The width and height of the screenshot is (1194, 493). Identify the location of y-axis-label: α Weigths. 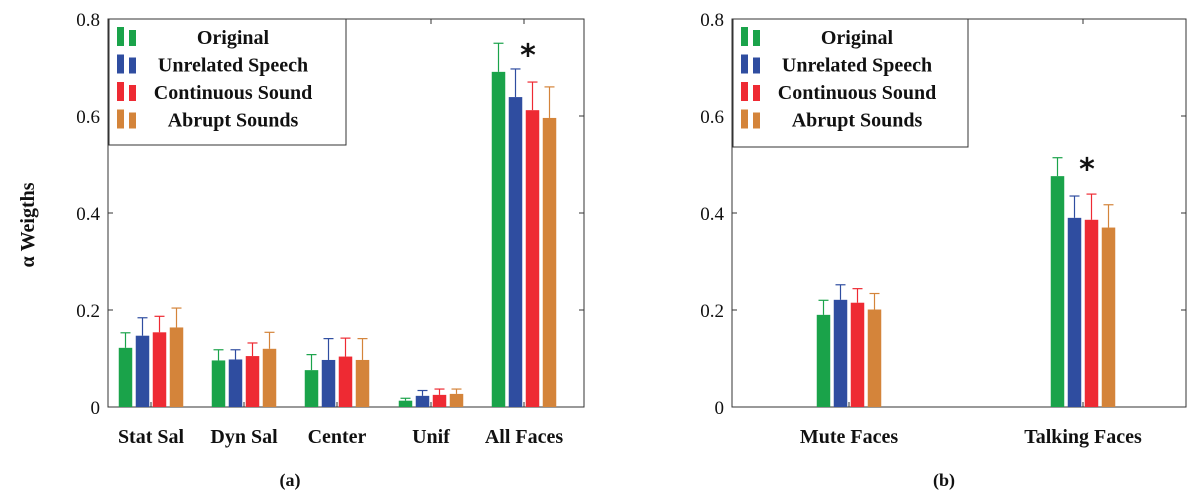
(28, 224).